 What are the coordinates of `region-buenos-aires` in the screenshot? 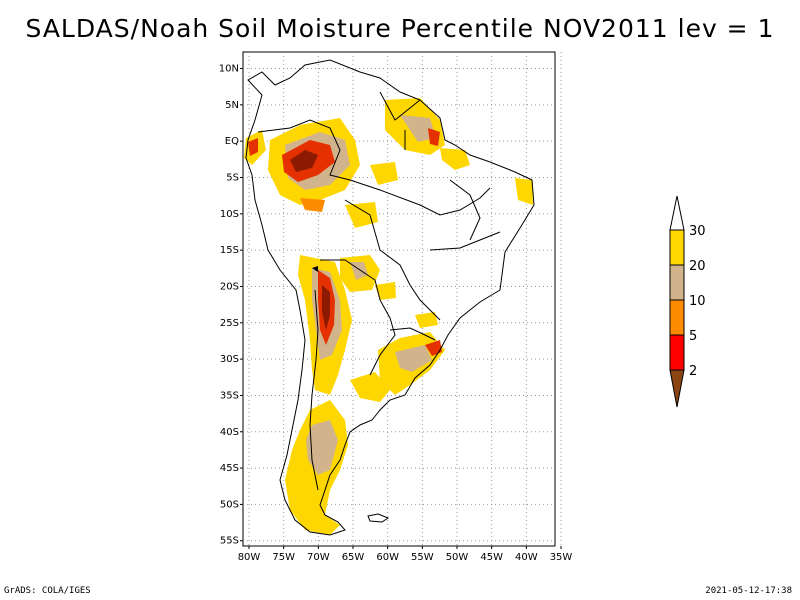 It's located at (370, 387).